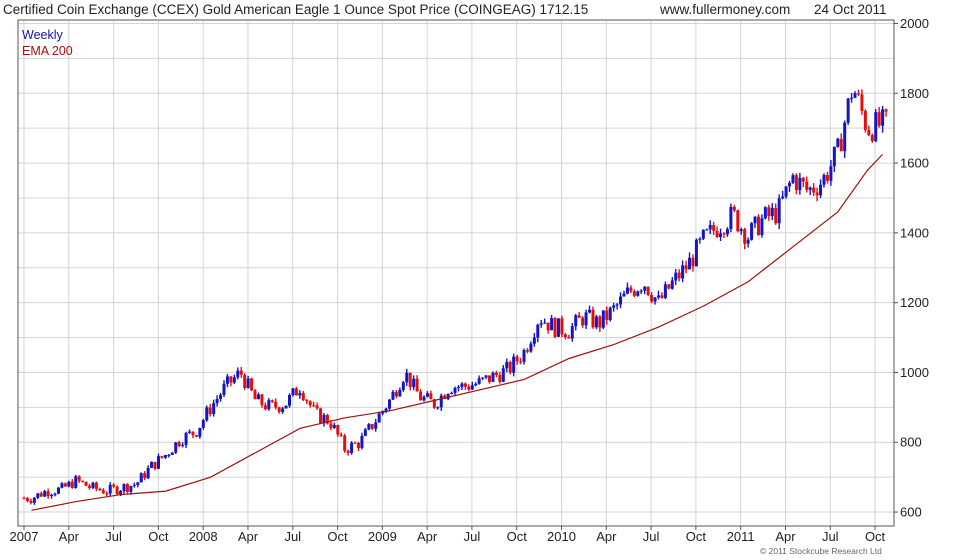  I want to click on x-tick-label: Oct, so click(517, 536).